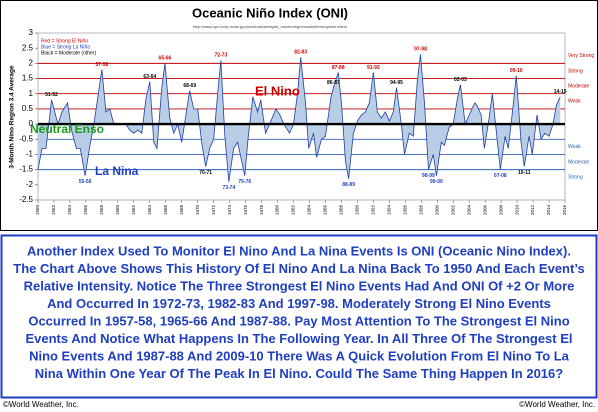 This screenshot has height=412, width=598. What do you see at coordinates (197, 210) in the screenshot?
I see `x-tick-label: 1970` at bounding box center [197, 210].